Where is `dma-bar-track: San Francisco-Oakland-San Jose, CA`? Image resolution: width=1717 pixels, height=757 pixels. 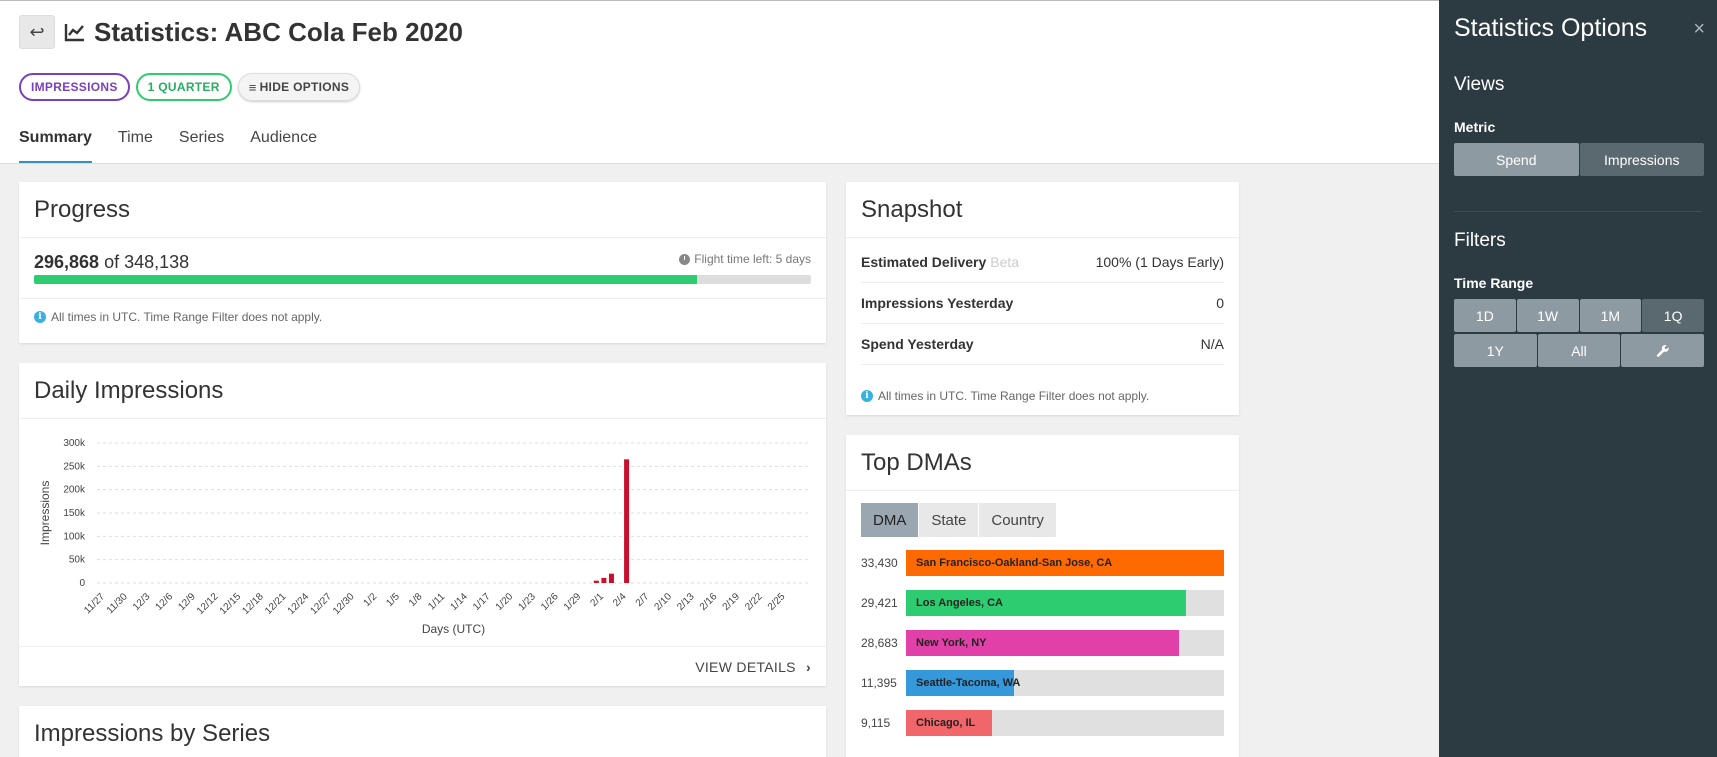 dma-bar-track: San Francisco-Oakland-San Jose, CA is located at coordinates (1065, 563).